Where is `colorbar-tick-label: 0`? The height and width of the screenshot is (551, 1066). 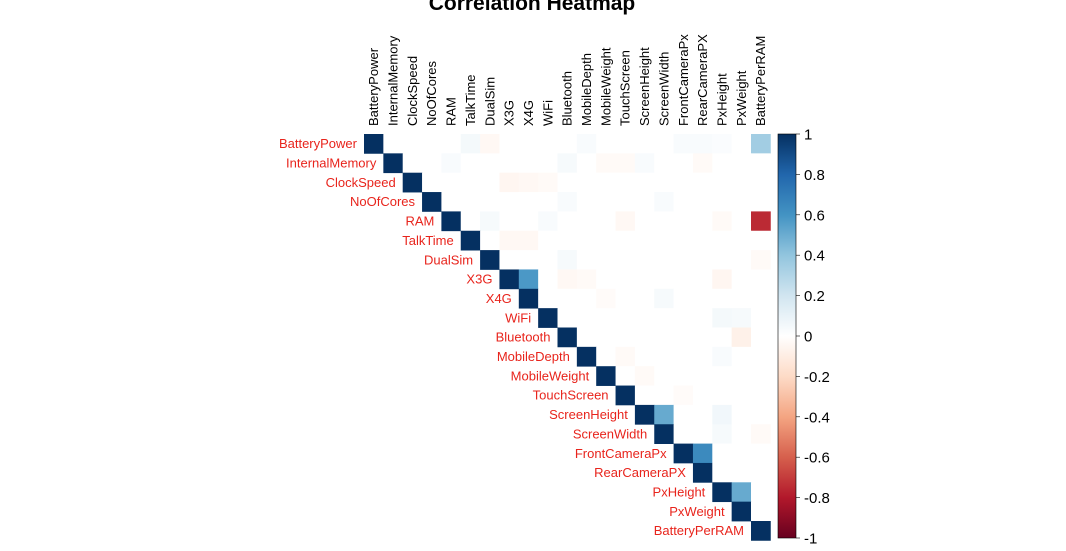
colorbar-tick-label: 0 is located at coordinates (808, 337).